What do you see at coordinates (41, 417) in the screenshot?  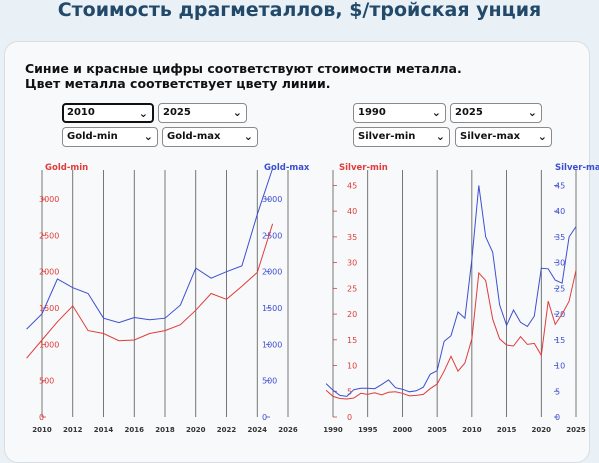 I see `gold-left-y-tick-label: 0` at bounding box center [41, 417].